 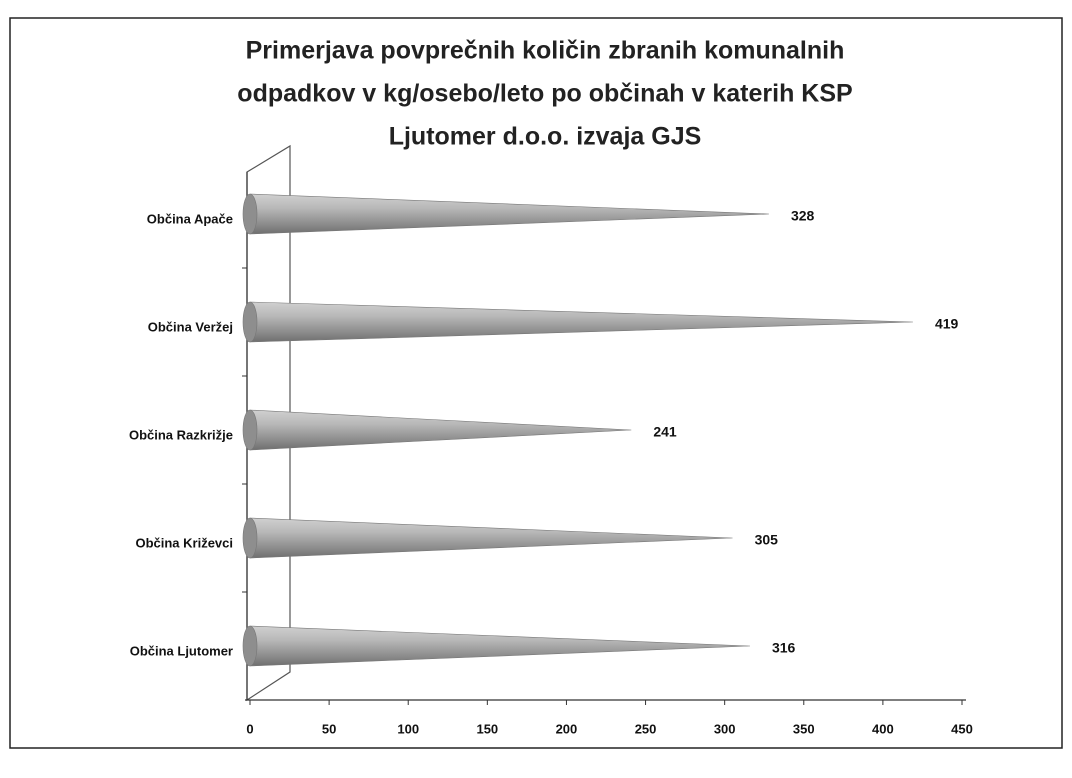 I want to click on y-tick-label: Občina Križevci, so click(x=184, y=542).